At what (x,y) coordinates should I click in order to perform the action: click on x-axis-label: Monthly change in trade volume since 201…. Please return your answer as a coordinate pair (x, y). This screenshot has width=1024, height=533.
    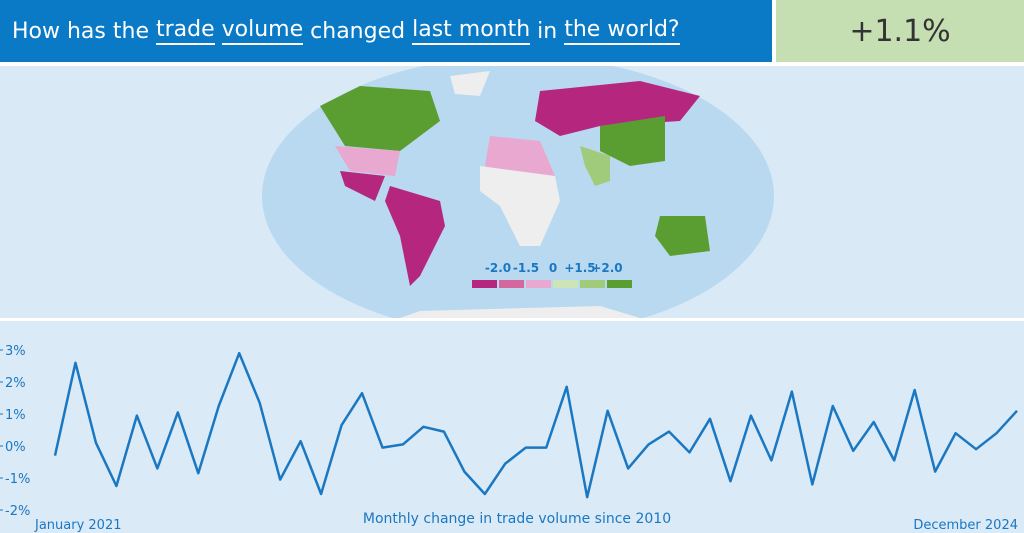
    Looking at the image, I should click on (517, 519).